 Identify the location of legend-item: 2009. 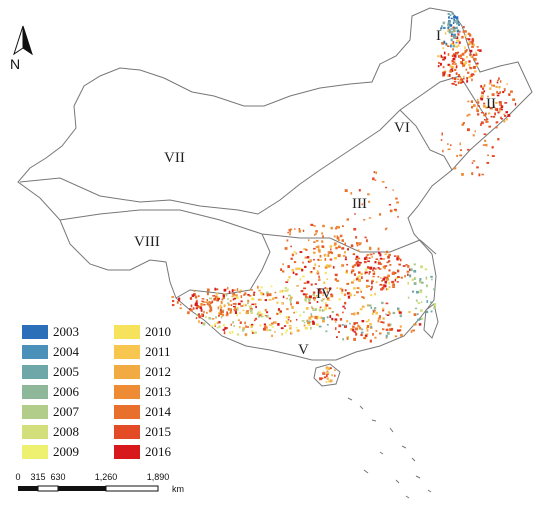
(50, 452).